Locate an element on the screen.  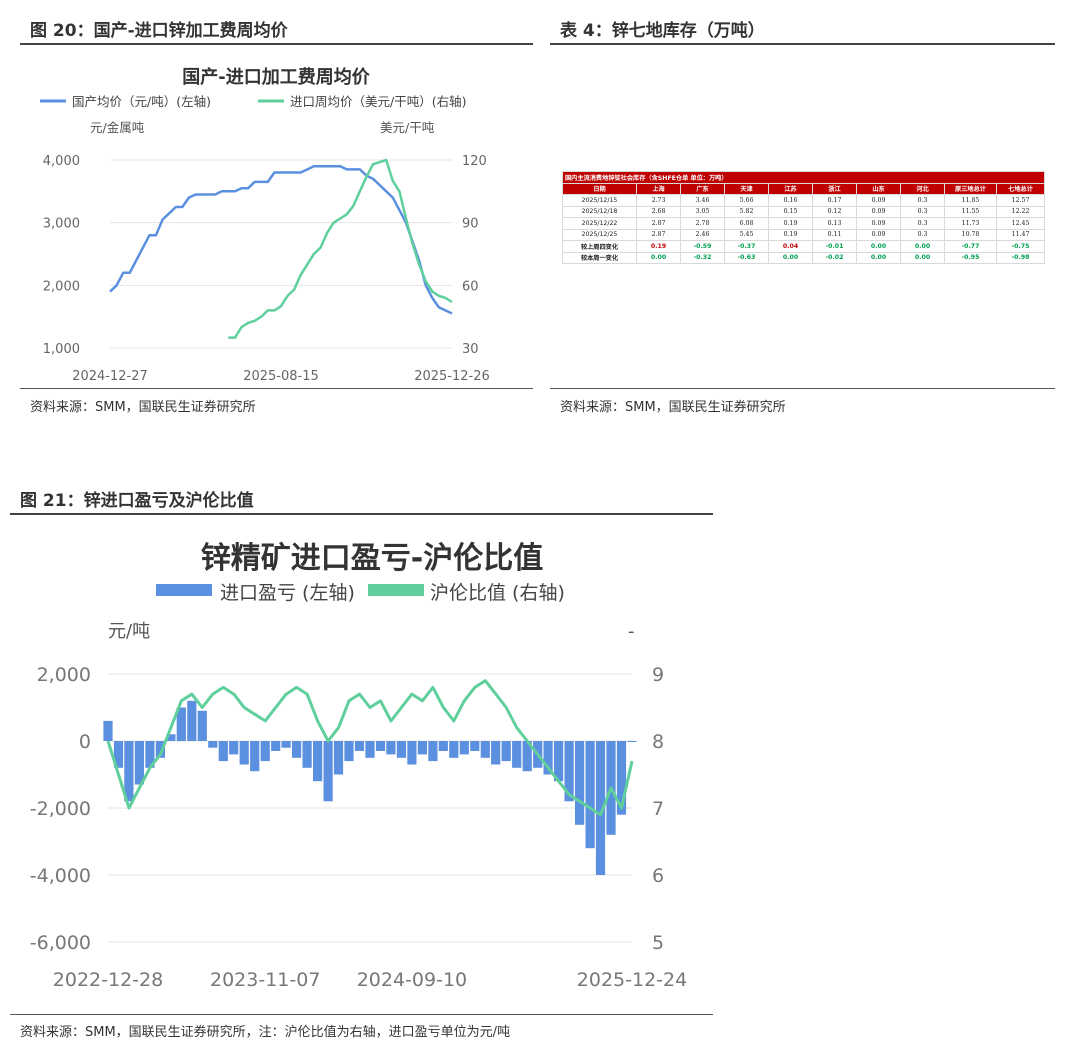
x-tick: 2022-12-28 is located at coordinates (108, 980).